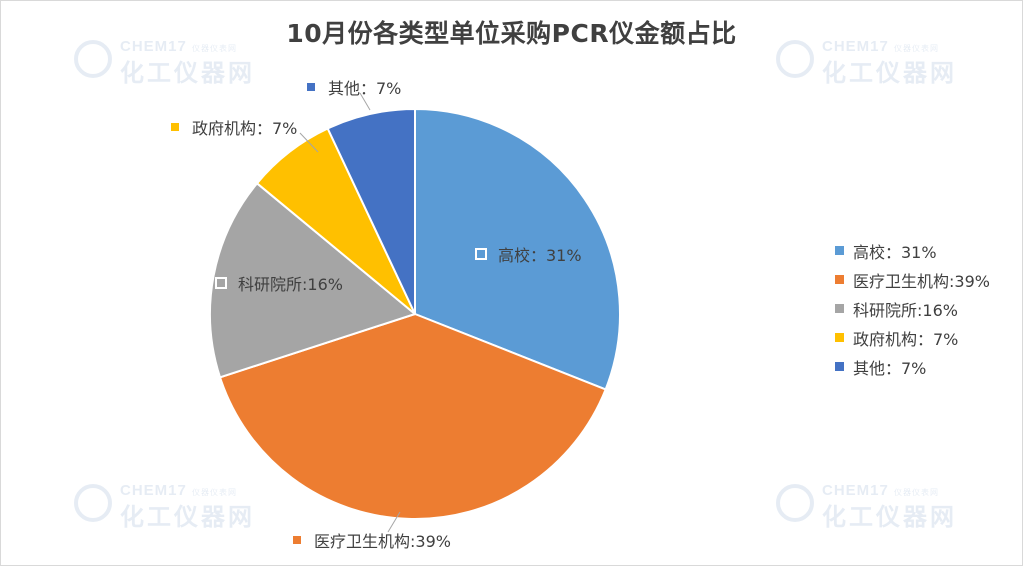 The width and height of the screenshot is (1023, 566). I want to click on pie-slice-keyan, so click(313, 280).